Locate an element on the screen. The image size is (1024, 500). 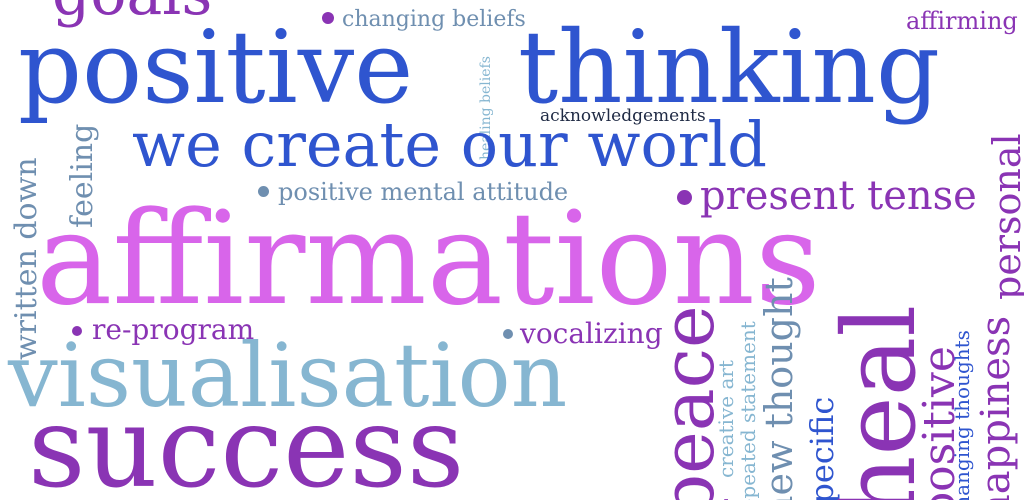
word-happiness: happiness is located at coordinates (996, 407).